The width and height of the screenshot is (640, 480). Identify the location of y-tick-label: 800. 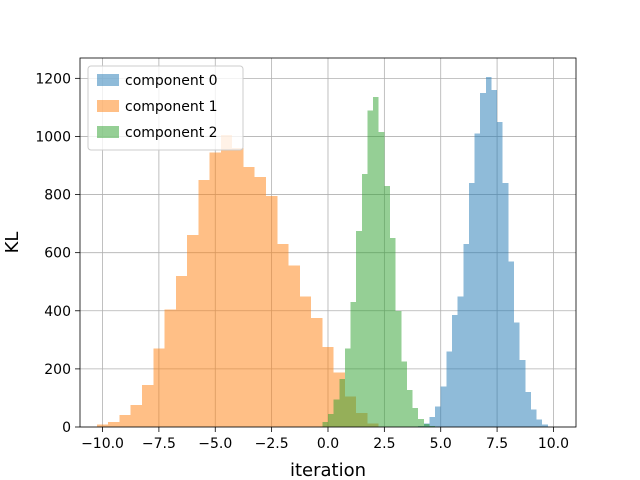
(57, 196).